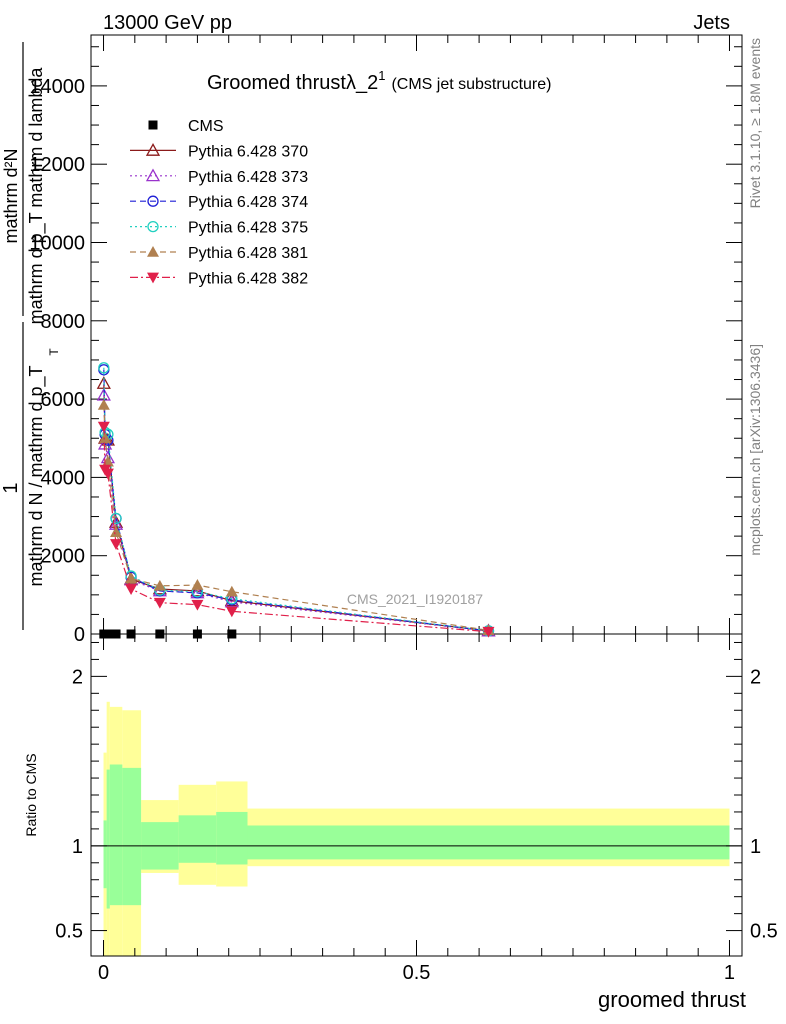 The width and height of the screenshot is (786, 1024). What do you see at coordinates (755, 847) in the screenshot?
I see `ratio-ytick-label-right: 1` at bounding box center [755, 847].